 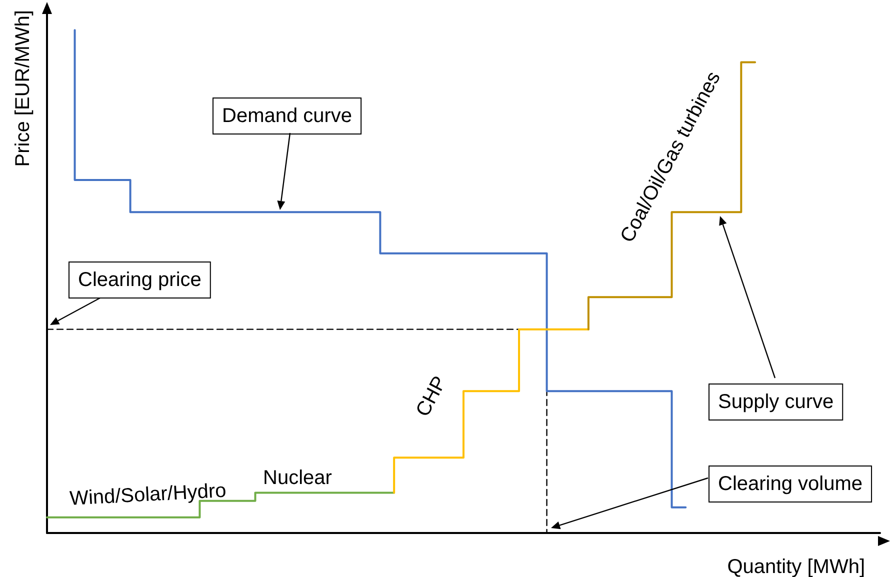 What do you see at coordinates (297, 478) in the screenshot?
I see `annotation: Nuclear` at bounding box center [297, 478].